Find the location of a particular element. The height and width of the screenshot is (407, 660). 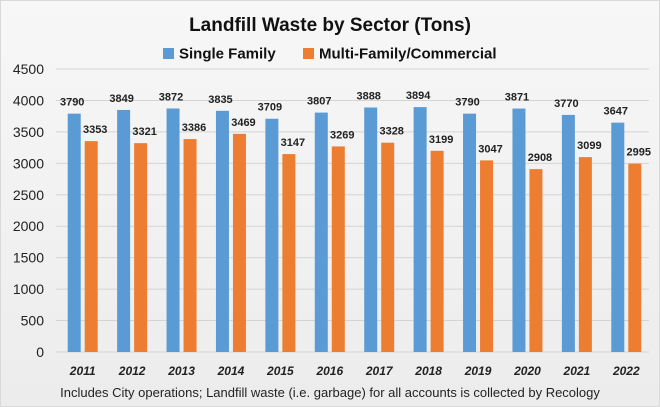

x-tick-label: 2013 is located at coordinates (181, 371).